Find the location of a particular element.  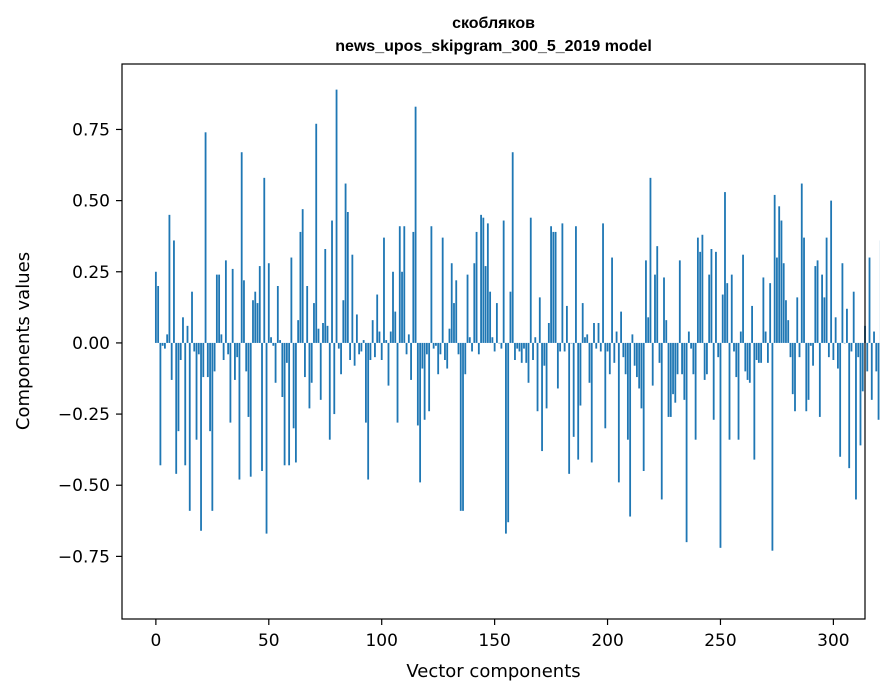

chart-title: скобляков is located at coordinates (493, 23).